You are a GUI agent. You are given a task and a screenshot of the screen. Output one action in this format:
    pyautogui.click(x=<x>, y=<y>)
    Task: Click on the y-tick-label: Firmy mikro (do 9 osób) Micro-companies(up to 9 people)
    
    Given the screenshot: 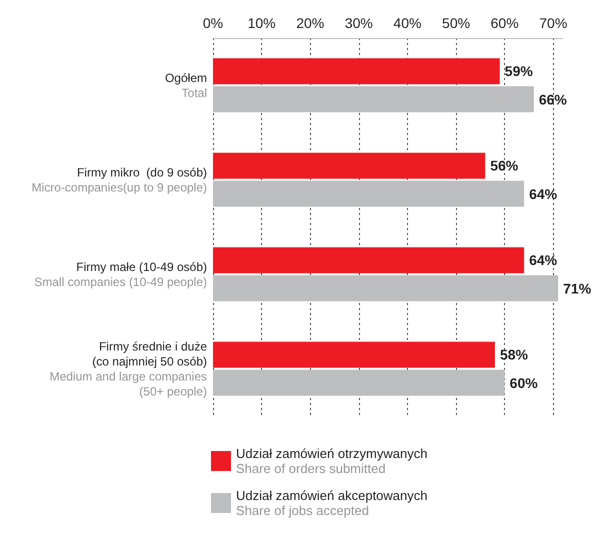 What is the action you would take?
    pyautogui.click(x=119, y=179)
    